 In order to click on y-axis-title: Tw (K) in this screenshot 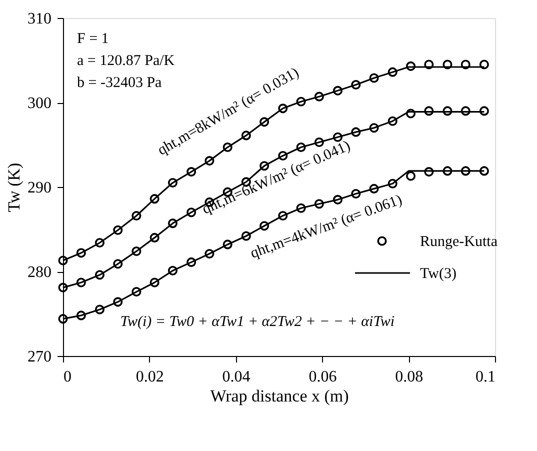, I will do `click(14, 187)`.